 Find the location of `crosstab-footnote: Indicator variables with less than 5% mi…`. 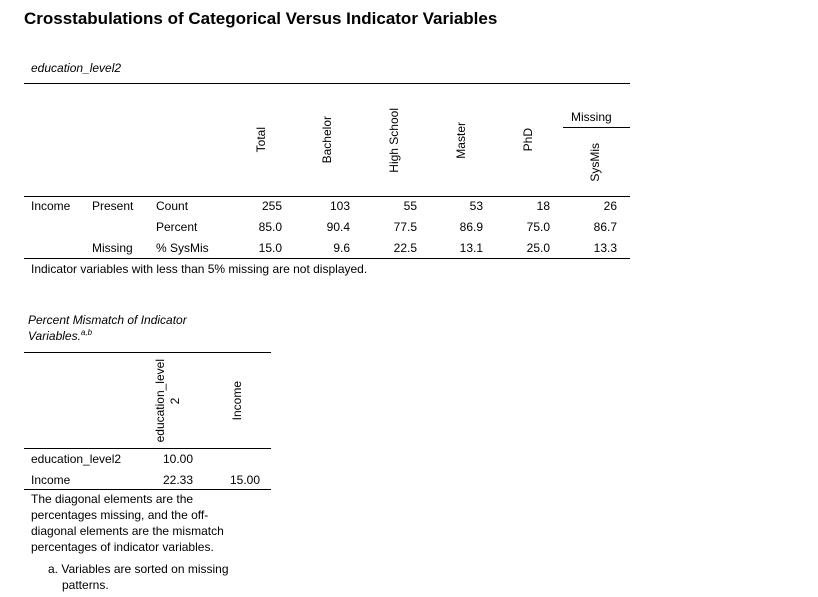

crosstab-footnote: Indicator variables with less than 5% mi… is located at coordinates (199, 269).